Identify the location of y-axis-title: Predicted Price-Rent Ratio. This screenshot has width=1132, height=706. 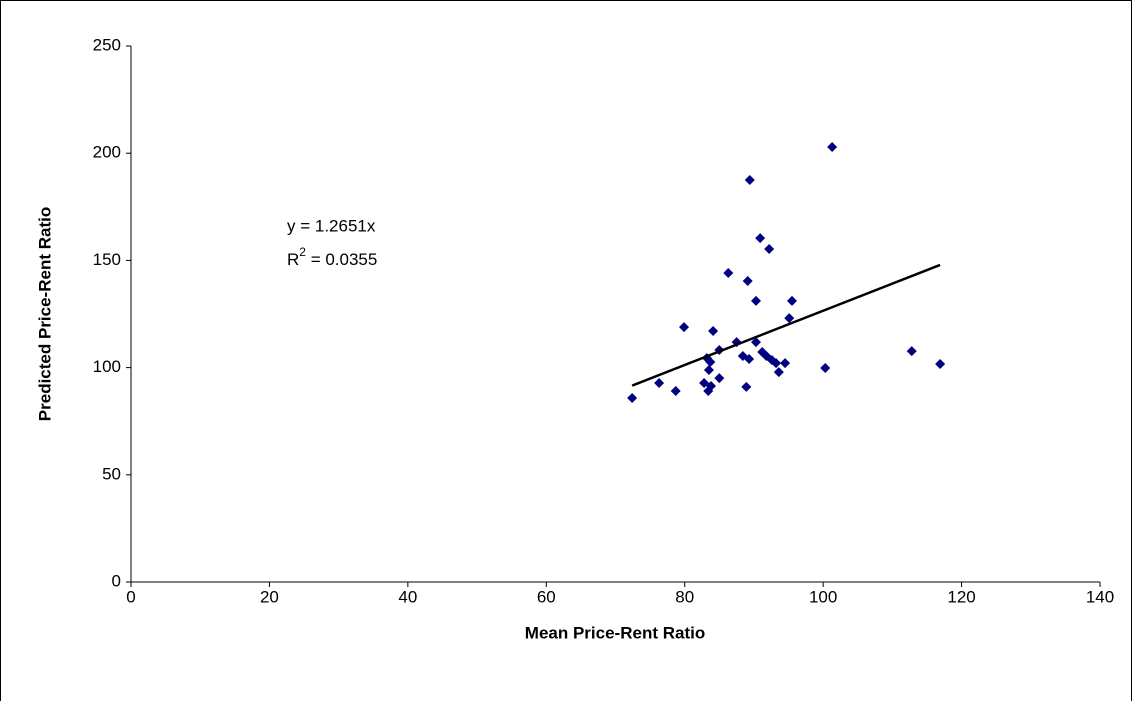
(44, 314).